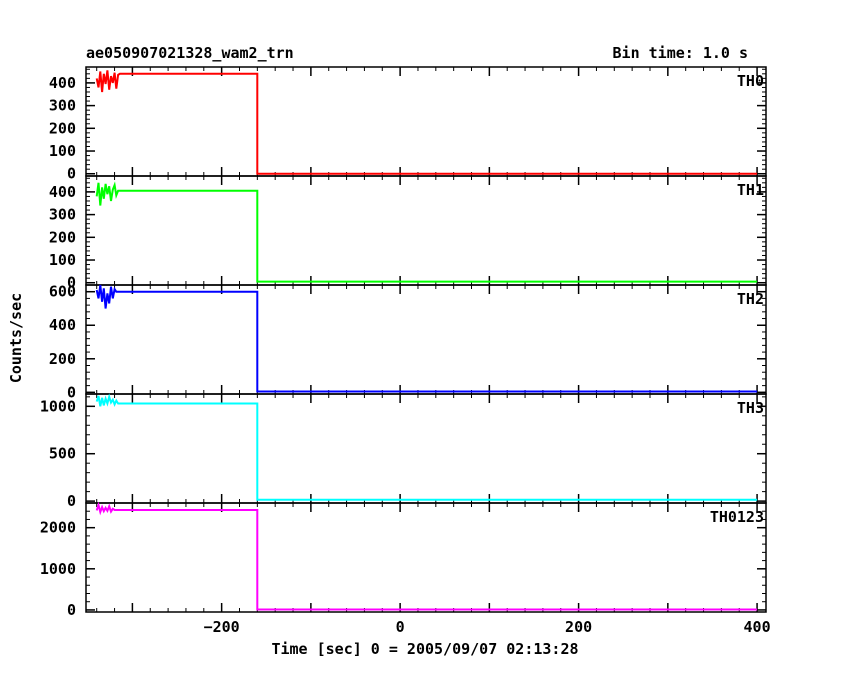  I want to click on y-tick-label: 500, so click(62, 454).